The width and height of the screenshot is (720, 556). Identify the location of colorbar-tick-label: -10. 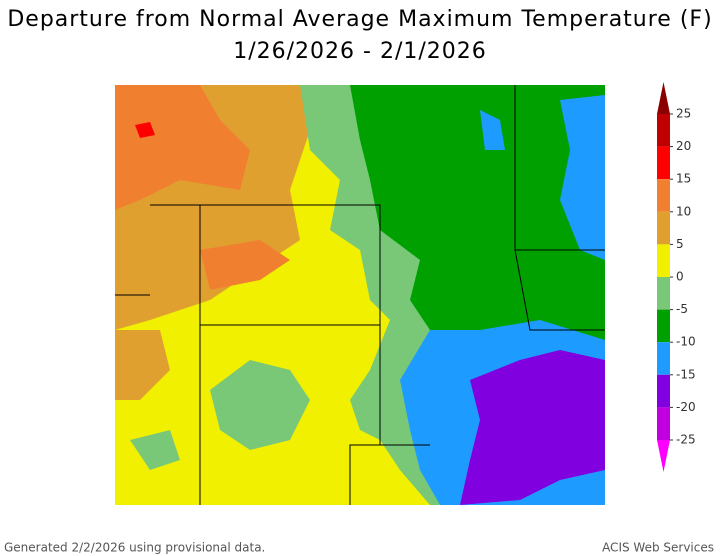
(686, 342).